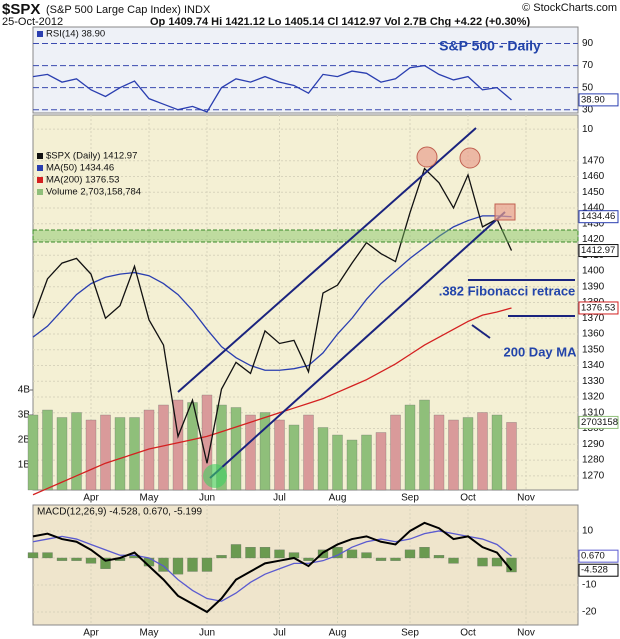 This screenshot has width=620, height=639. What do you see at coordinates (593, 176) in the screenshot?
I see `y-tick-label: 1460` at bounding box center [593, 176].